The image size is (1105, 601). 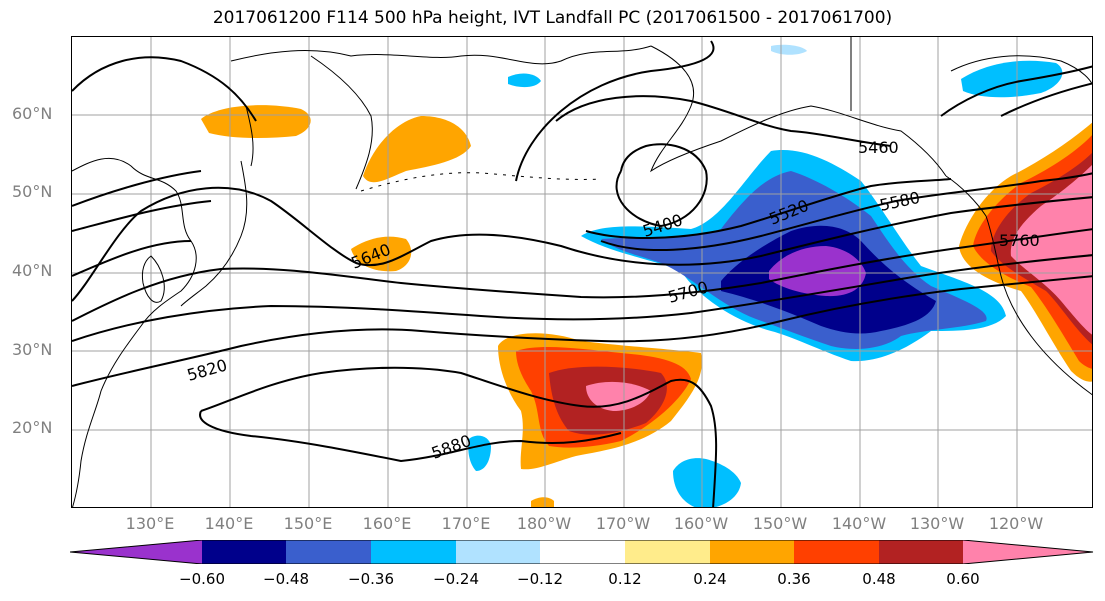 What do you see at coordinates (142, 216) in the screenshot?
I see `contour-high-lat3` at bounding box center [142, 216].